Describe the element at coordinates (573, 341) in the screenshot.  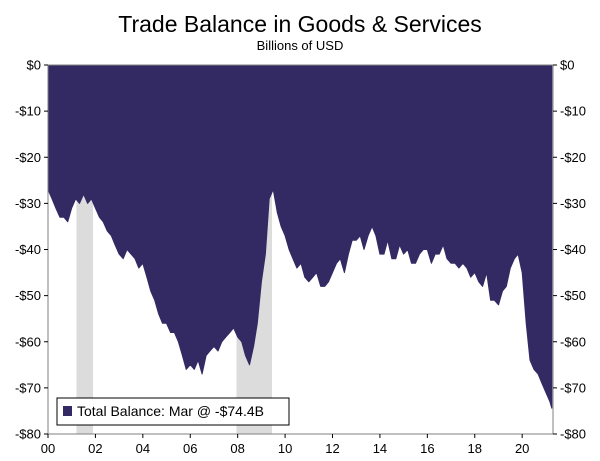
I see `y-tick-label-right: -$60` at that location.